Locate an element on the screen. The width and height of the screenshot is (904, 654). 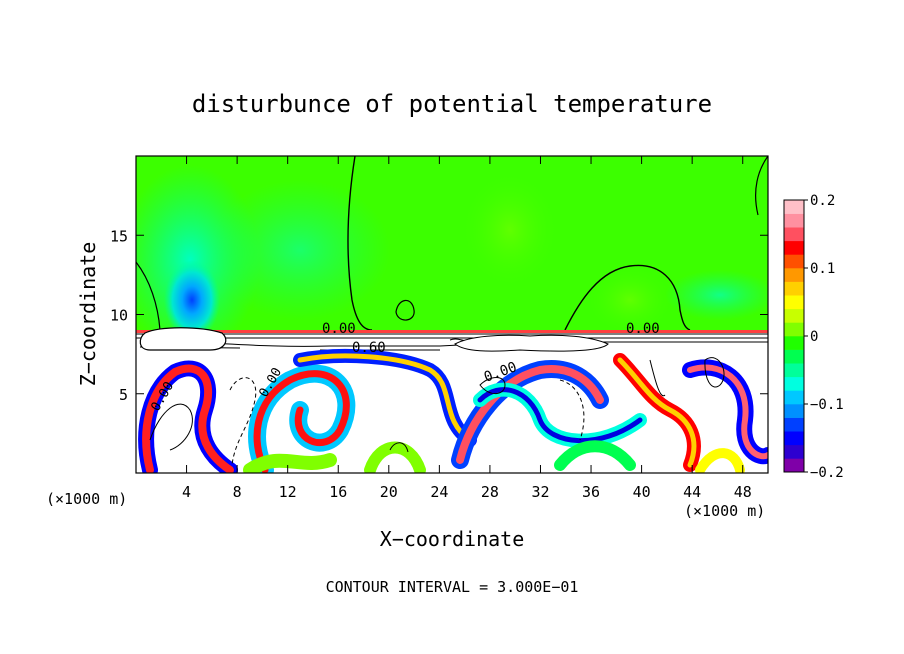
x-tick-label: 32 is located at coordinates (540, 492).